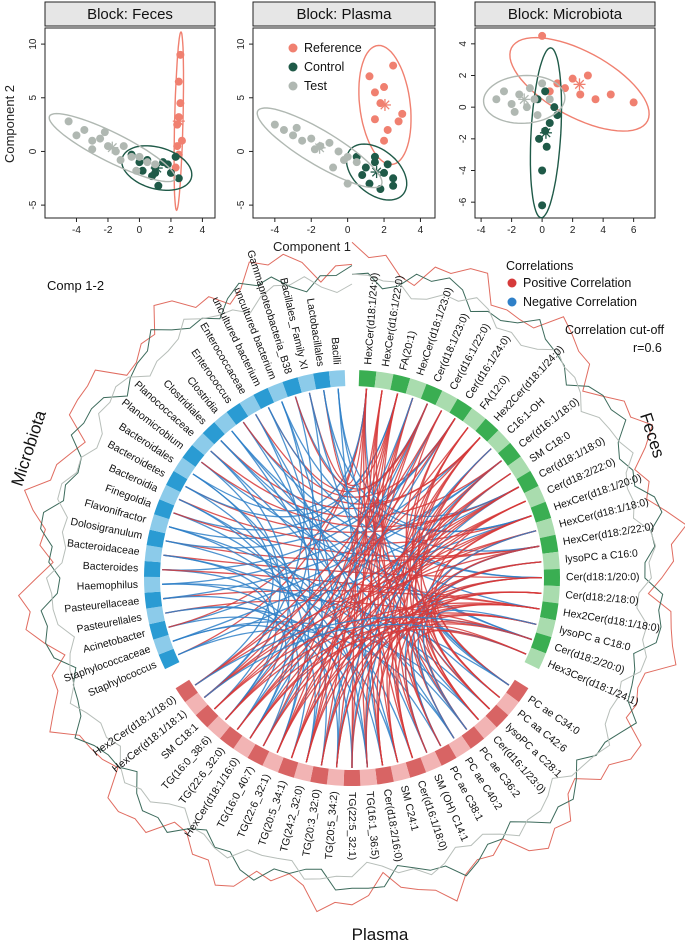  What do you see at coordinates (573, 230) in the screenshot?
I see `x-tick-label: 2` at bounding box center [573, 230].